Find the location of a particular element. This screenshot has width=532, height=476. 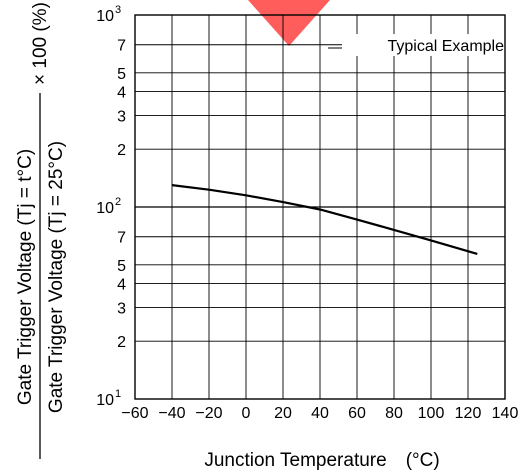

x-tick-label: 120 is located at coordinates (468, 413).